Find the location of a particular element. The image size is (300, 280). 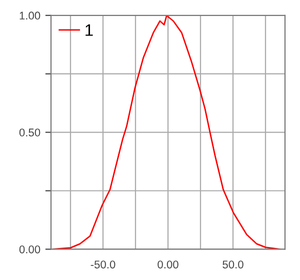

y-tick-label: 0.00 is located at coordinates (29, 249).